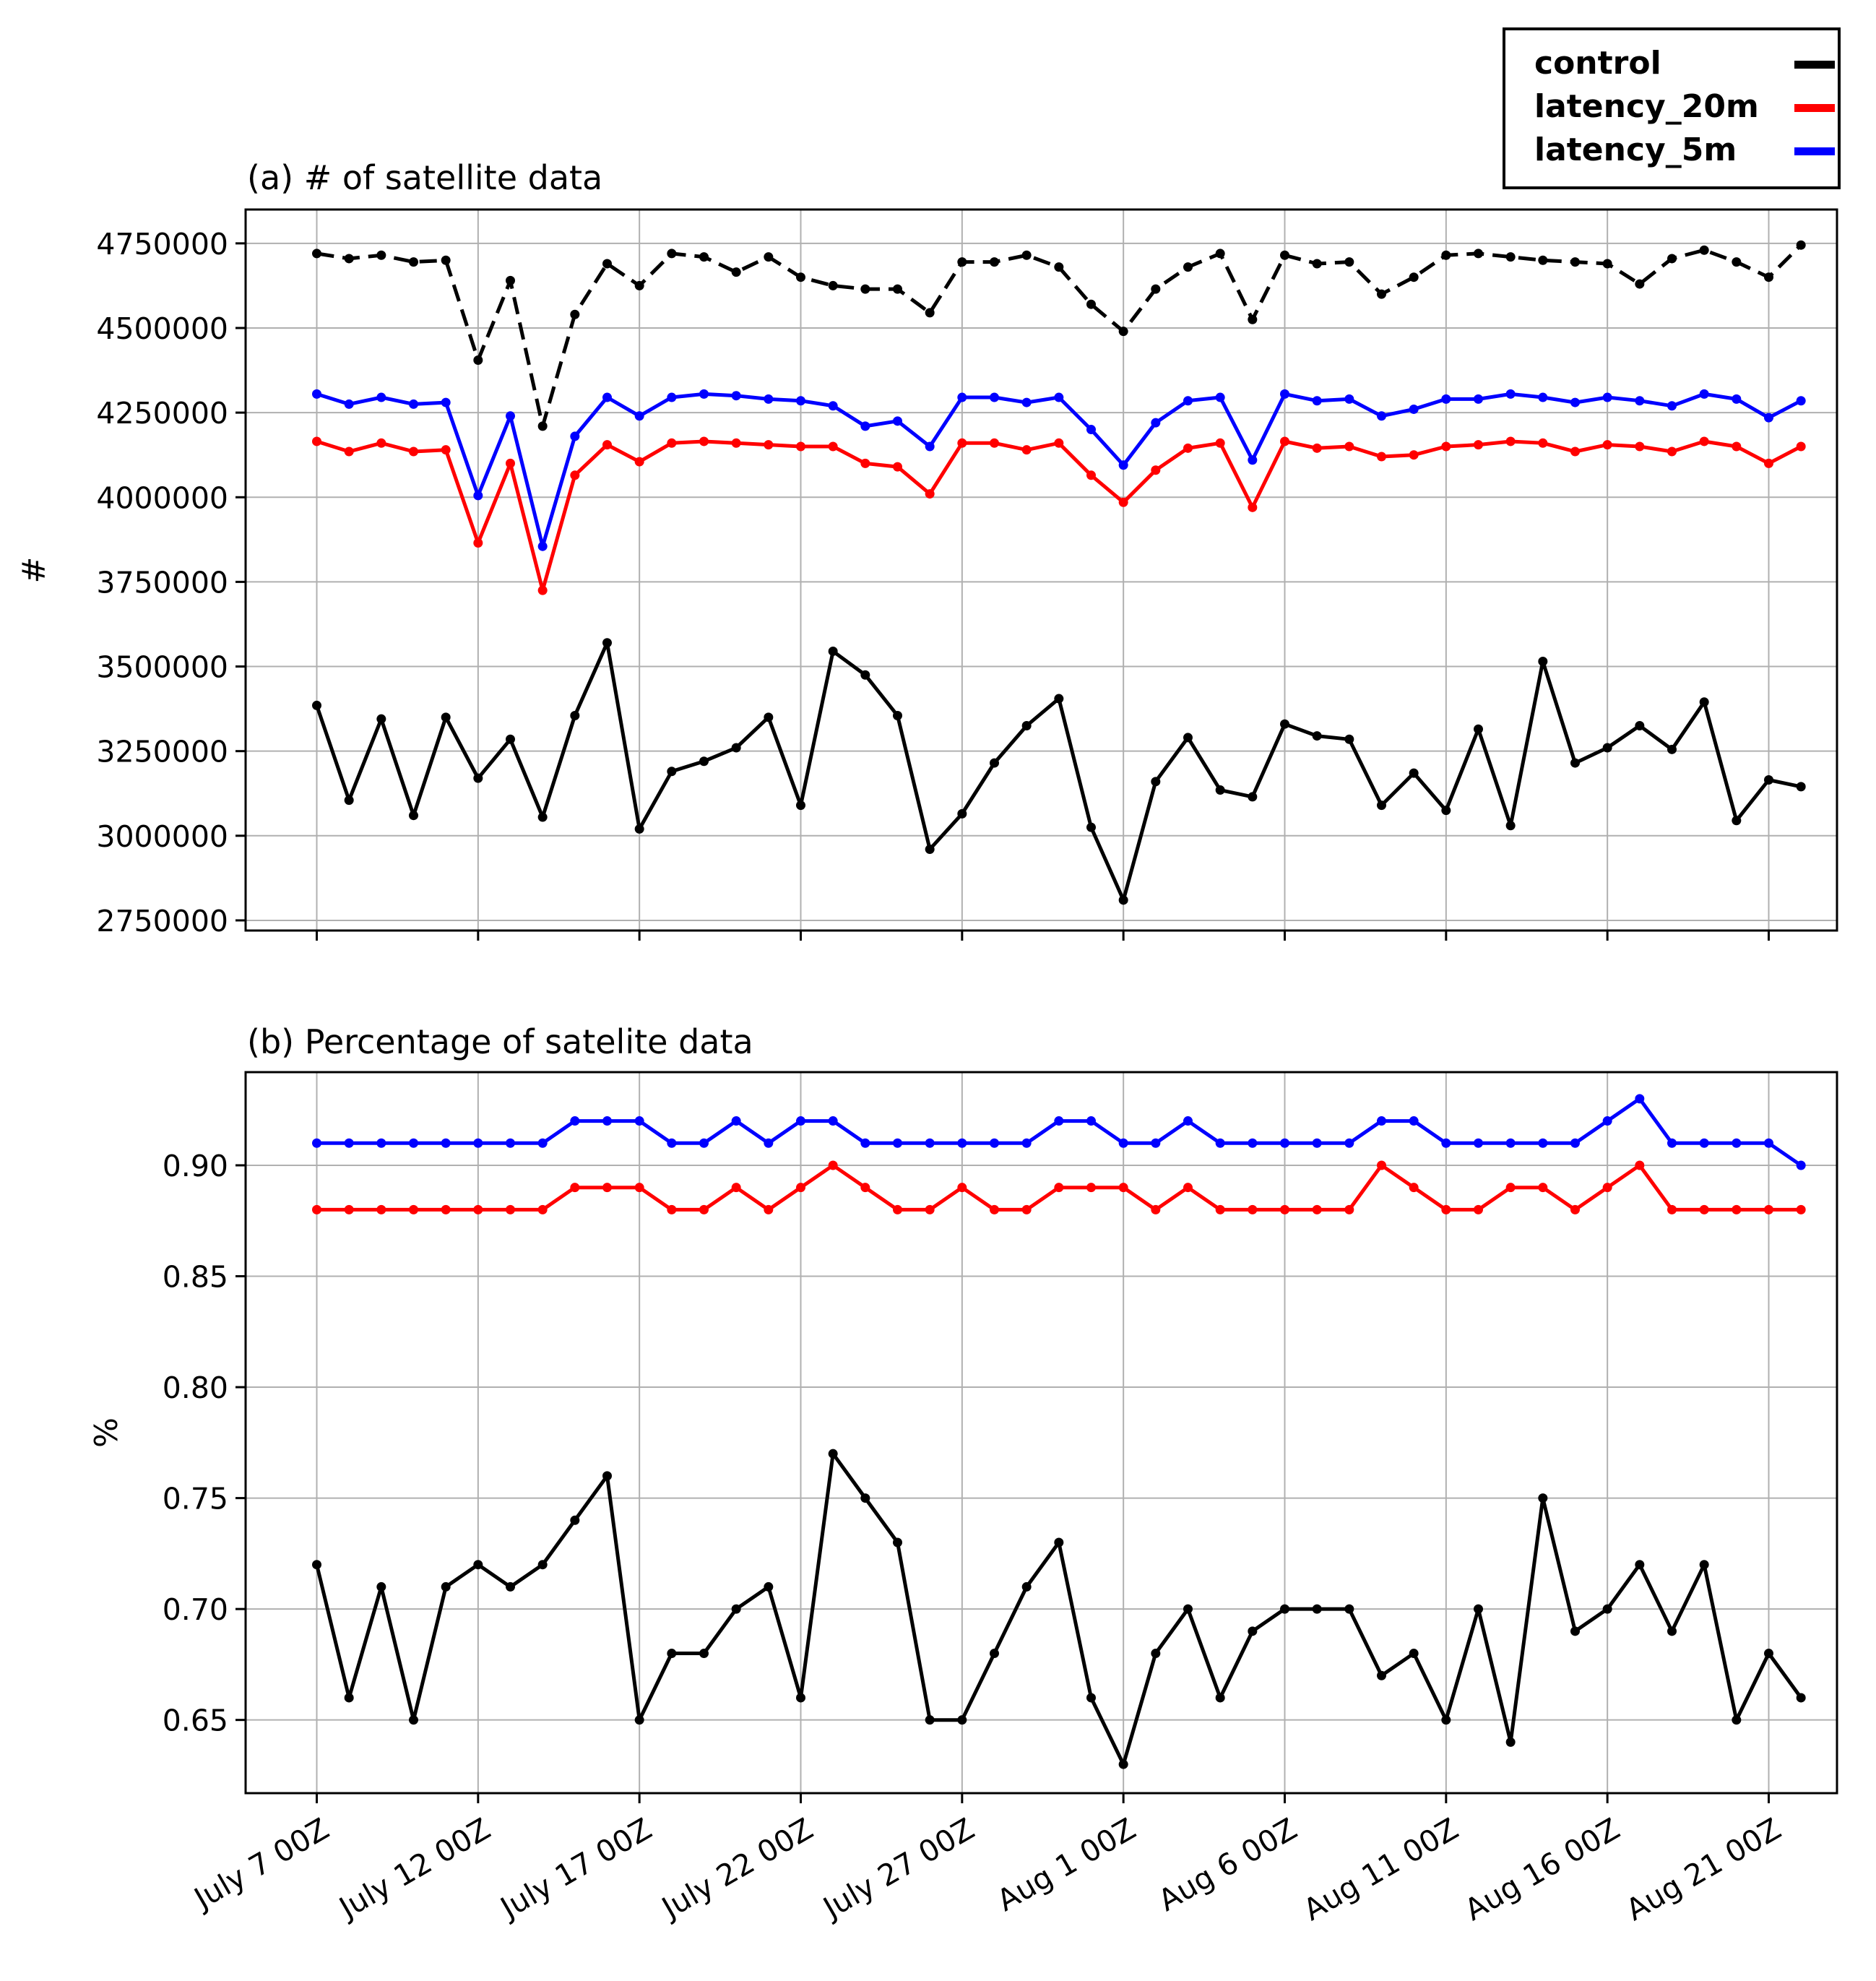 This screenshot has width=1876, height=1981. What do you see at coordinates (162, 752) in the screenshot?
I see `y-tick-label: 3250000` at bounding box center [162, 752].